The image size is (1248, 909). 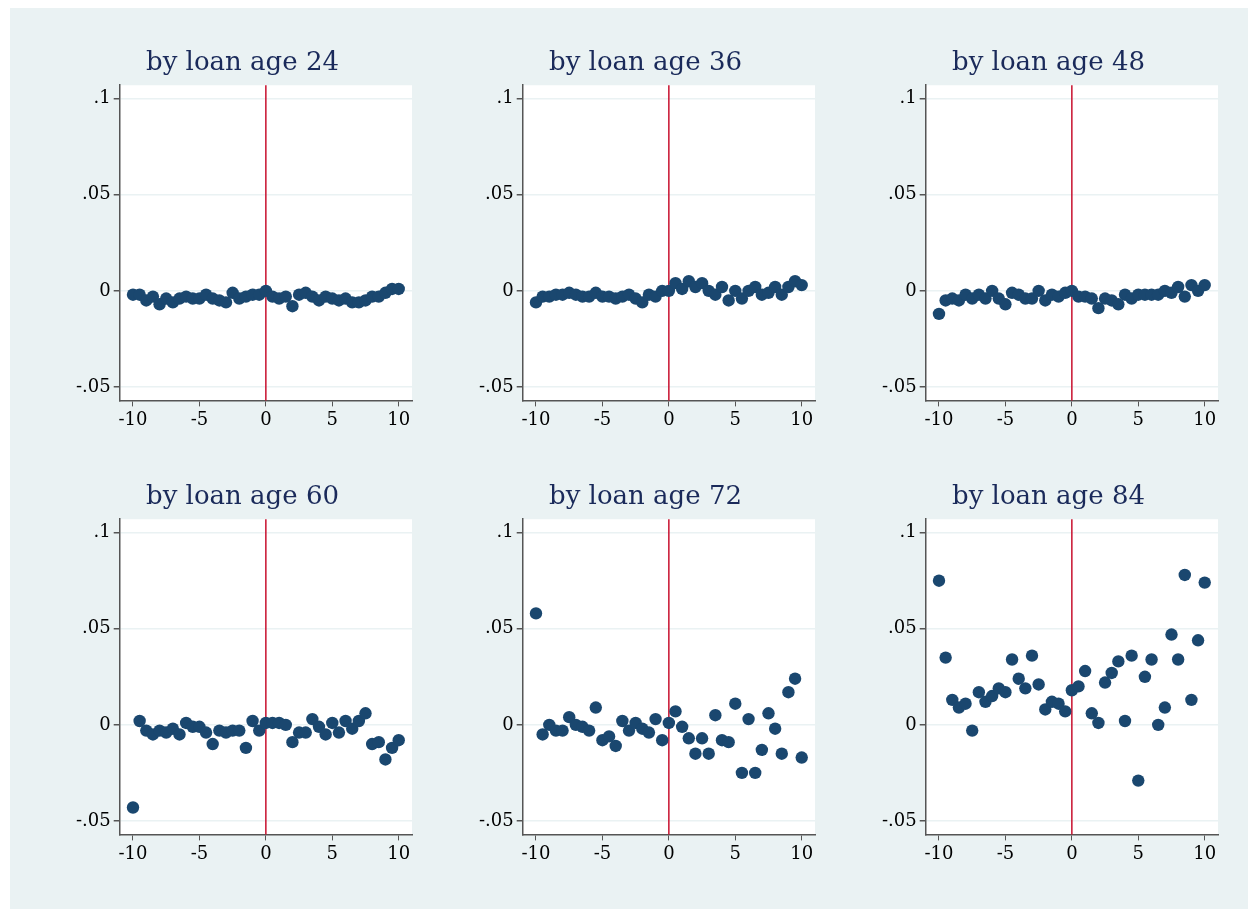 What do you see at coordinates (645, 495) in the screenshot?
I see `chart-title: by loan age 72` at bounding box center [645, 495].